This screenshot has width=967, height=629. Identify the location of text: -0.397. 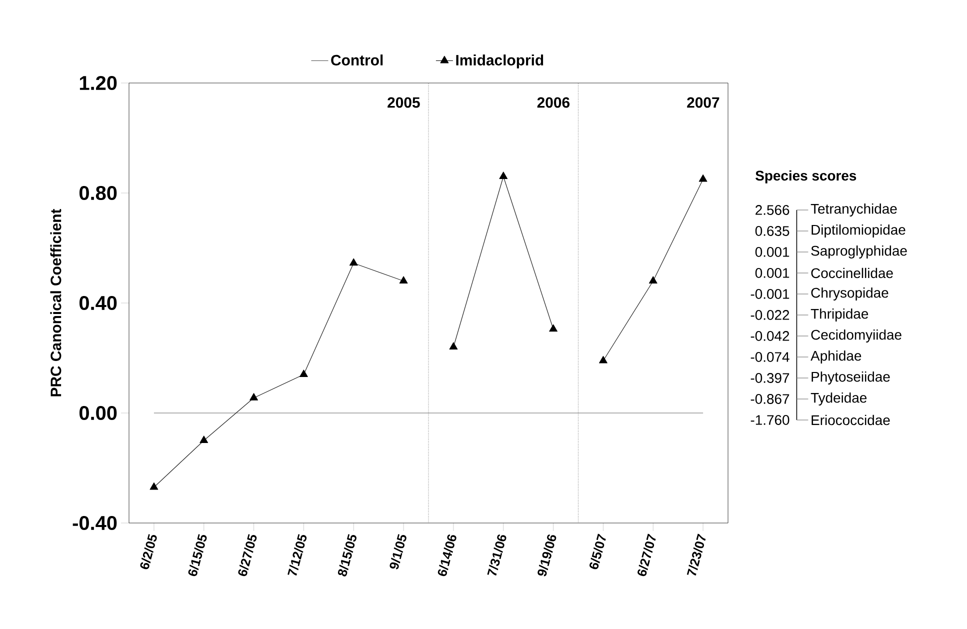
(770, 378).